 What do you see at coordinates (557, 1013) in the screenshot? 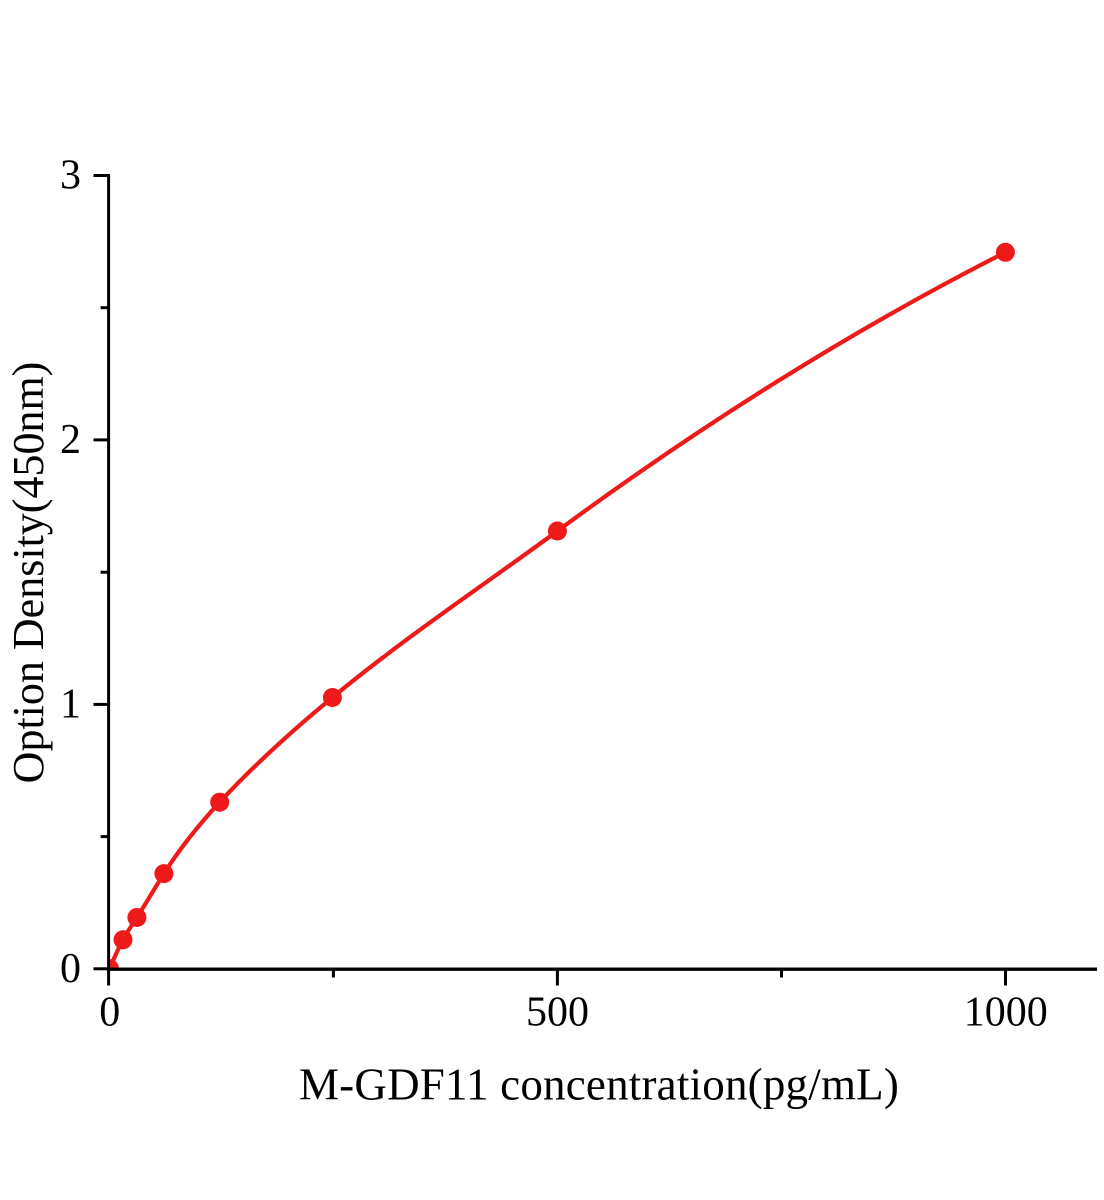
I see `svg-text: 500` at bounding box center [557, 1013].